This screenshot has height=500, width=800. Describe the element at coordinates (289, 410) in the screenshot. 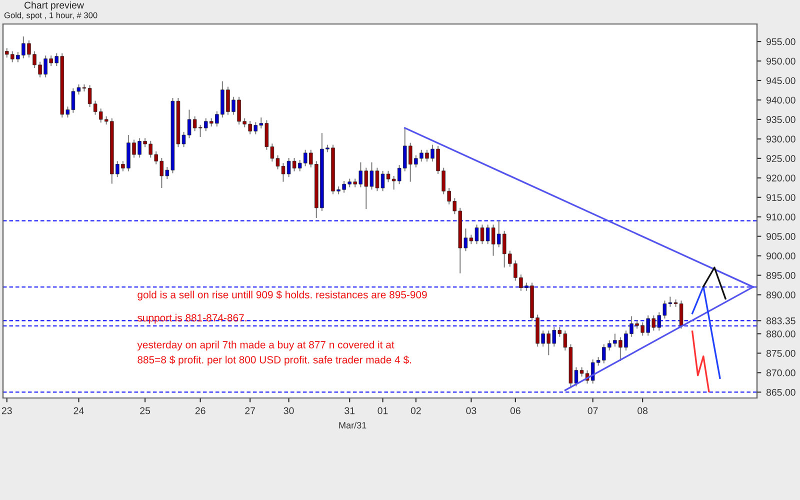

I see `x-tick-label: 30` at that location.